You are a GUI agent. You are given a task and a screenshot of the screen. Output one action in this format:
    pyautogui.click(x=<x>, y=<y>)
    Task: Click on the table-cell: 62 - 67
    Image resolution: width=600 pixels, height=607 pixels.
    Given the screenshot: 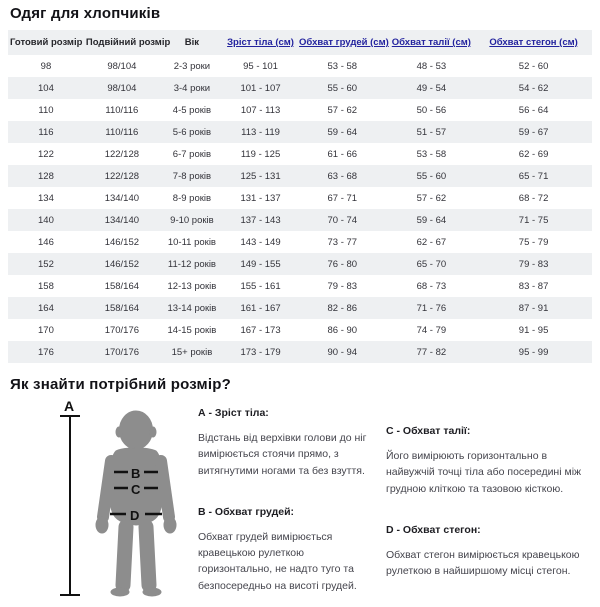 What is the action you would take?
    pyautogui.click(x=431, y=242)
    